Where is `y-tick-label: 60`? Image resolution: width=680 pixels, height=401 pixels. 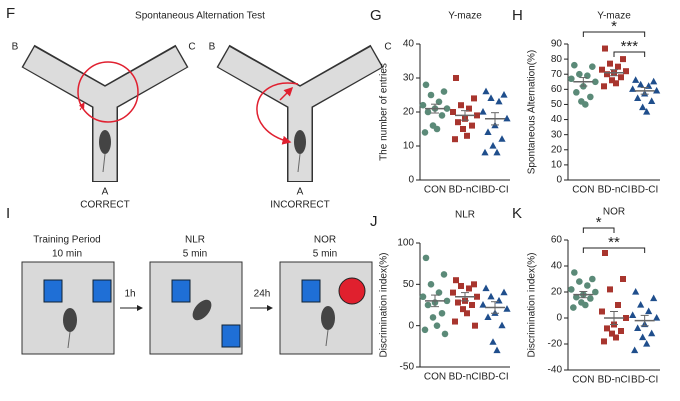
y-tick-label: 60 is located at coordinates (557, 240).